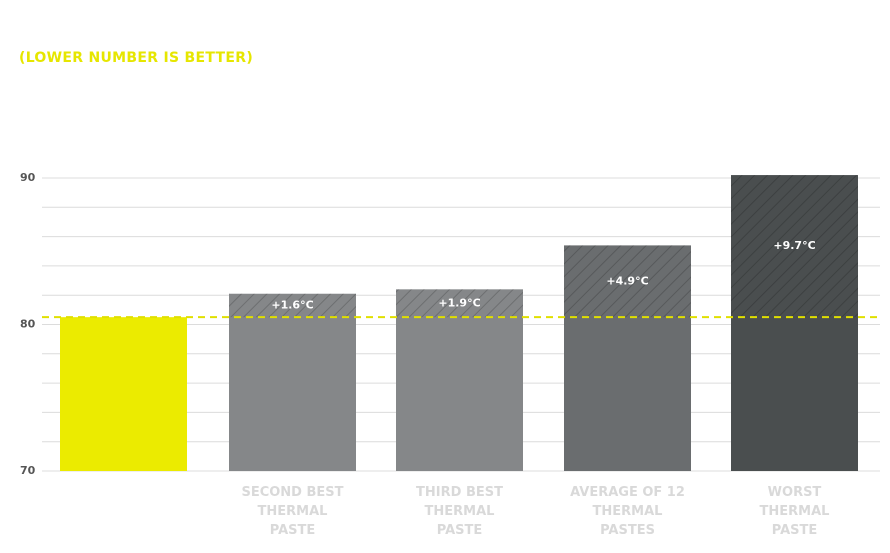 Image resolution: width=890 pixels, height=553 pixels. I want to click on delta-label: +4.9°C, so click(627, 280).